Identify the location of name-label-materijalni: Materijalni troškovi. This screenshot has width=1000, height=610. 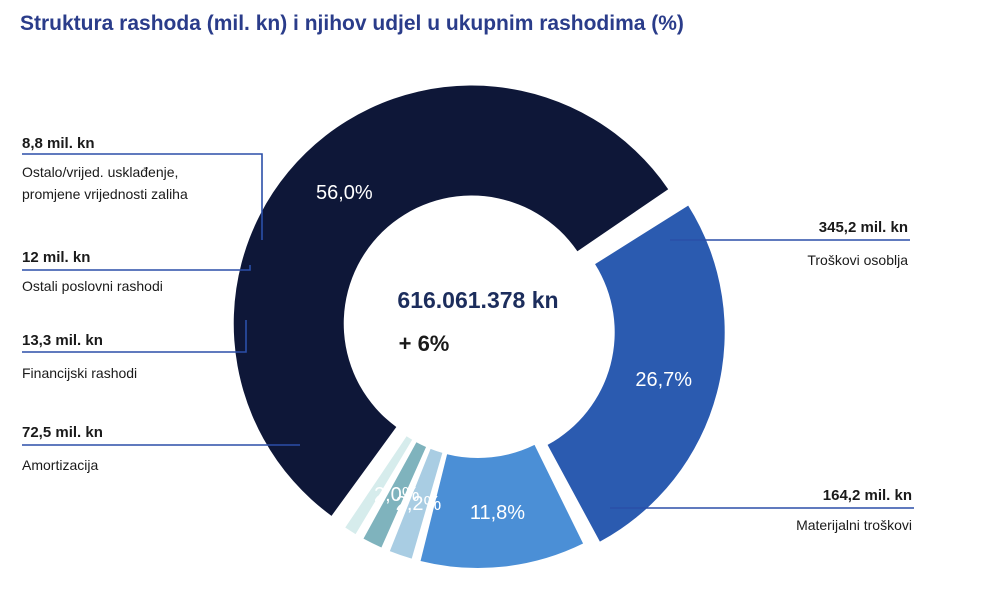
(854, 525).